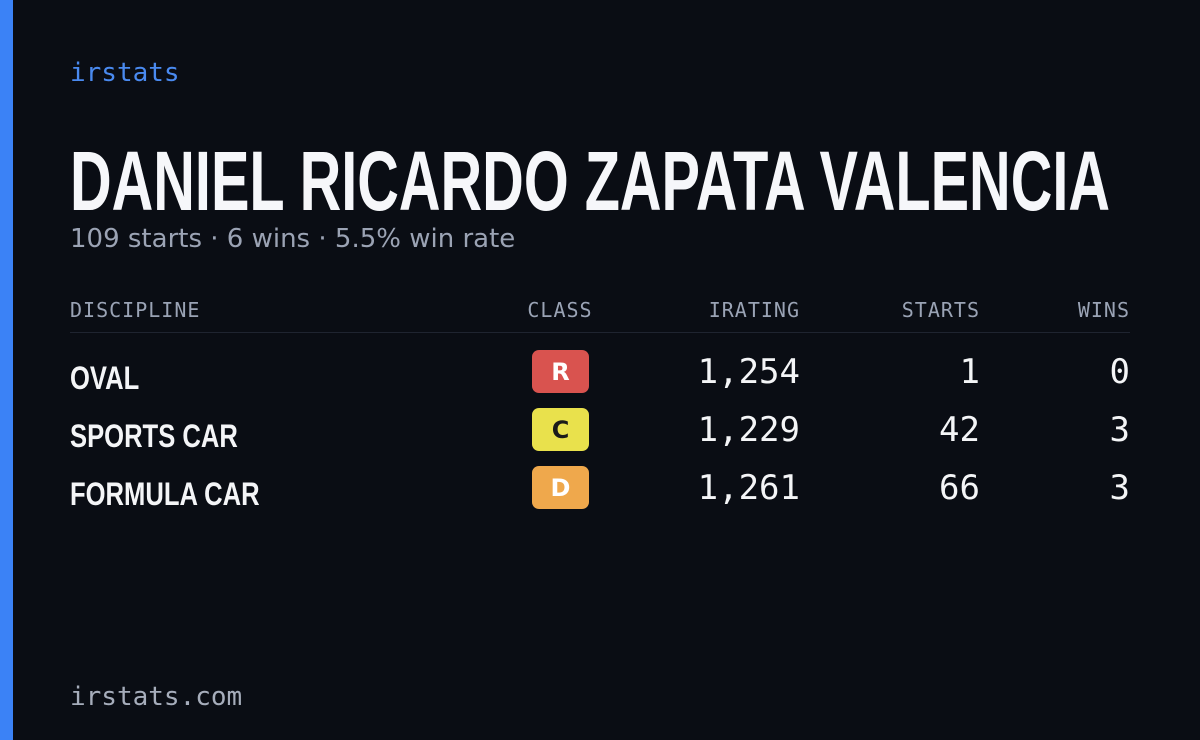 The image size is (1200, 740). Describe the element at coordinates (748, 488) in the screenshot. I see `irating: 1,261` at that location.